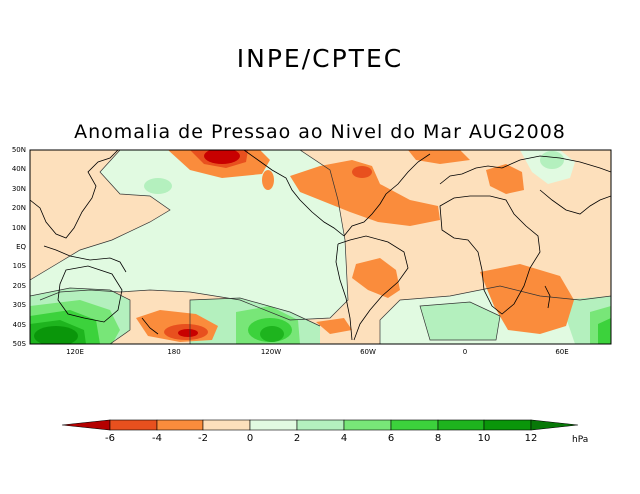 The height and width of the screenshot is (494, 640). Describe the element at coordinates (86, 425) in the screenshot. I see `colorbar-arrow-low` at that location.